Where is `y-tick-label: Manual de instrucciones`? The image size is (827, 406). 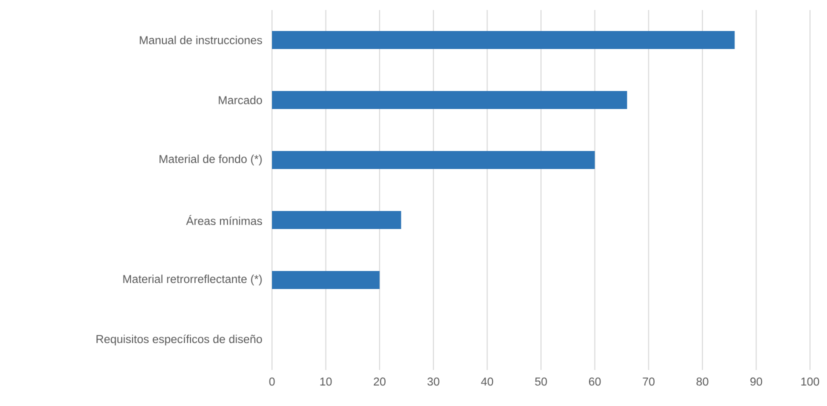
y-tick-label: Manual de instrucciones is located at coordinates (201, 40).